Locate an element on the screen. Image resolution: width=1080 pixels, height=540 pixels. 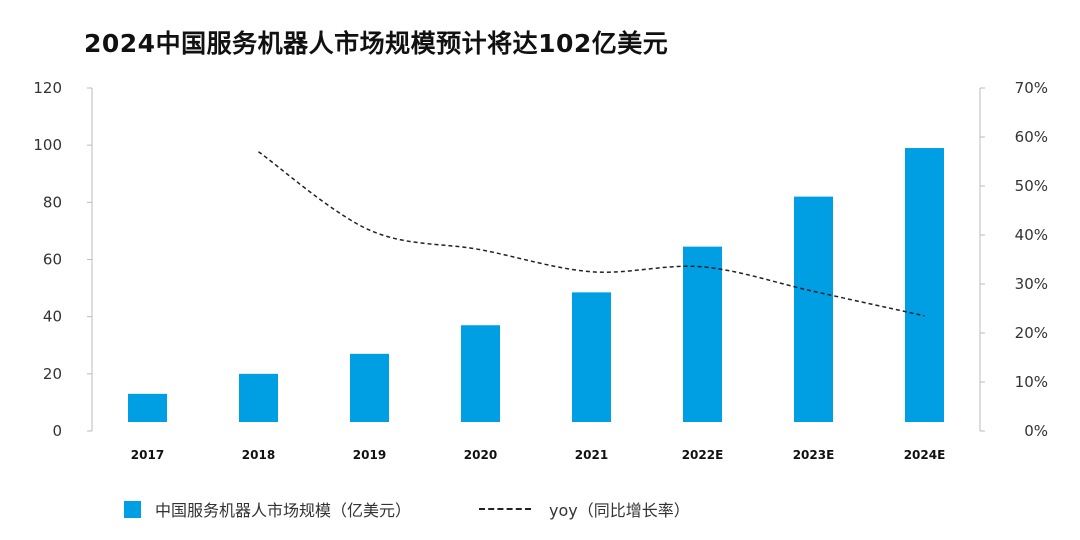
category-label: 2024E is located at coordinates (925, 455).